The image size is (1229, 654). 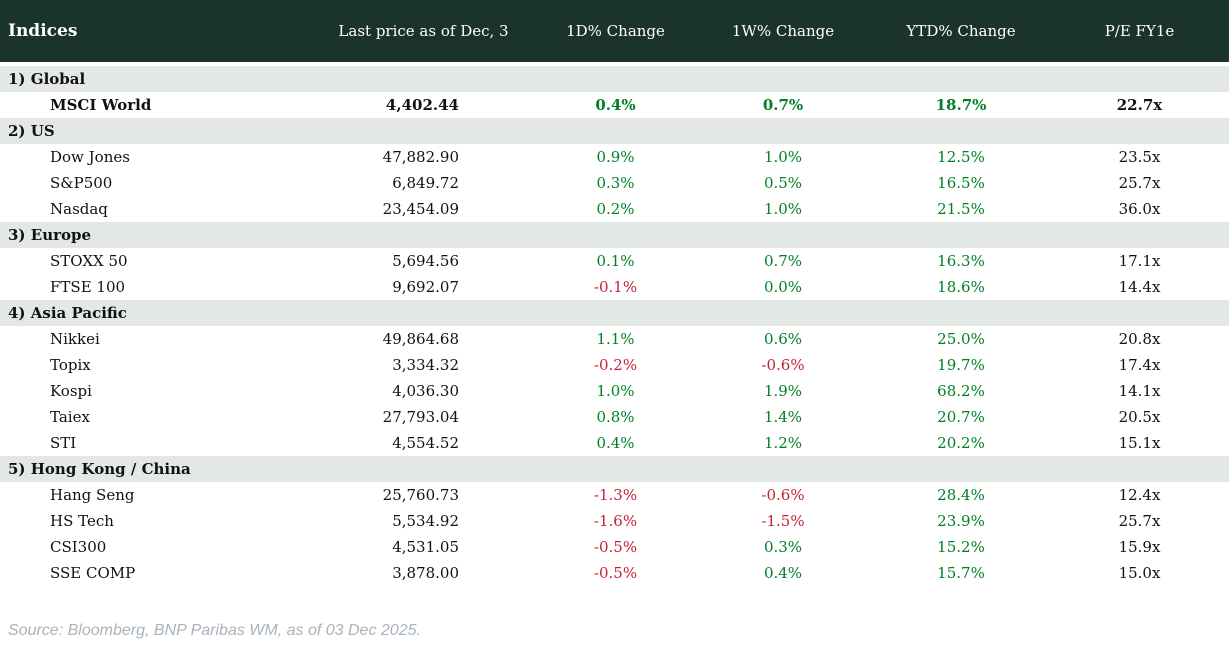 What do you see at coordinates (423, 339) in the screenshot?
I see `last-price: 49,864.68` at bounding box center [423, 339].